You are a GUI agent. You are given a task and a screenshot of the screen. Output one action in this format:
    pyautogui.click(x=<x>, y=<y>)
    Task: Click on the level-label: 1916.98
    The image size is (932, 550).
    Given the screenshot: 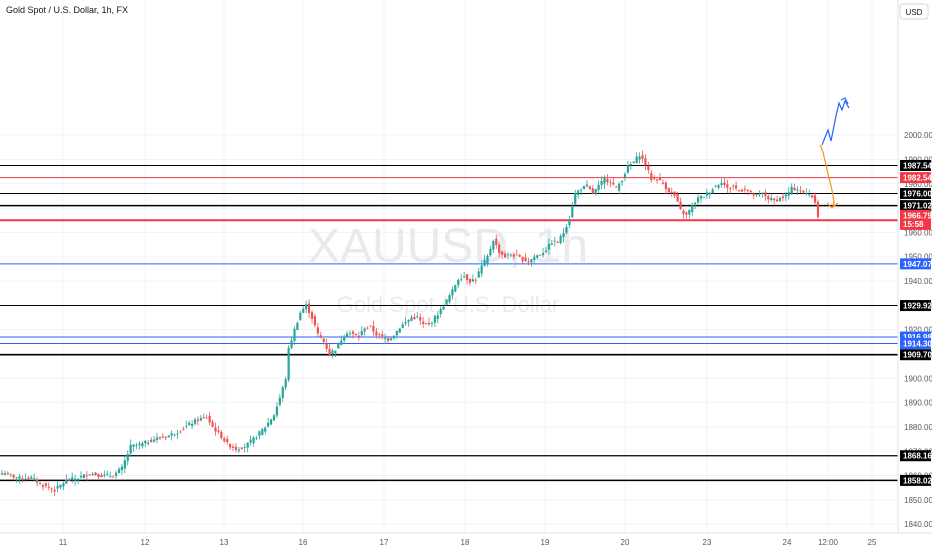 What is the action you would take?
    pyautogui.click(x=917, y=337)
    